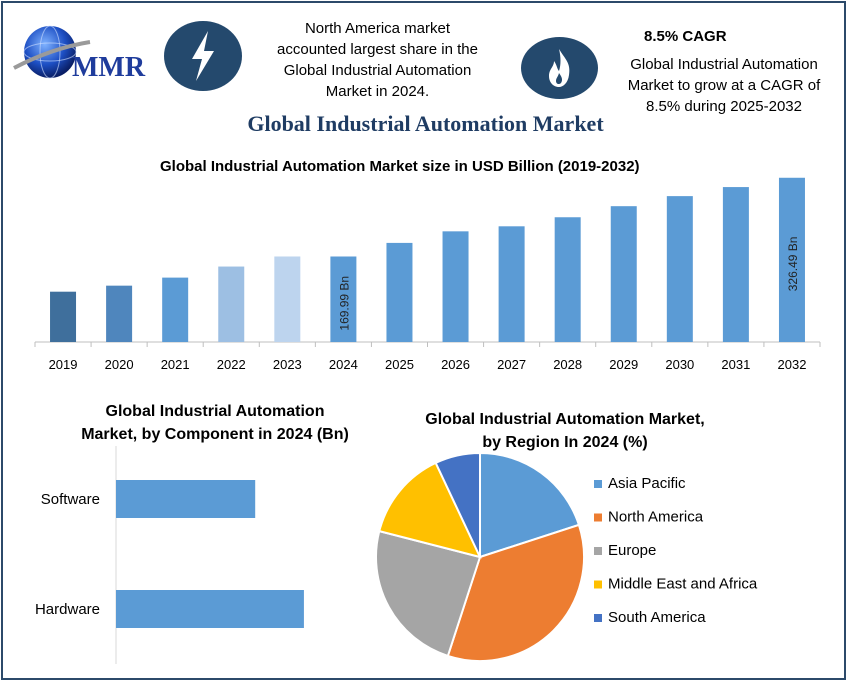 Image resolution: width=851 pixels, height=685 pixels. What do you see at coordinates (792, 364) in the screenshot?
I see `x-tick-label: 2032` at bounding box center [792, 364].